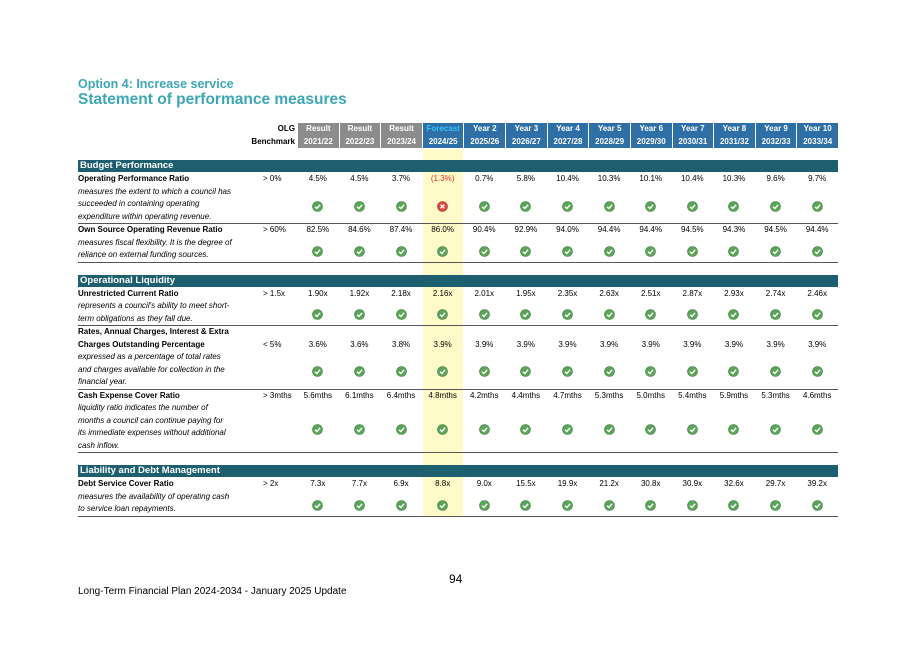 This screenshot has width=915, height=647. I want to click on column-header-top: Year 3, so click(526, 128).